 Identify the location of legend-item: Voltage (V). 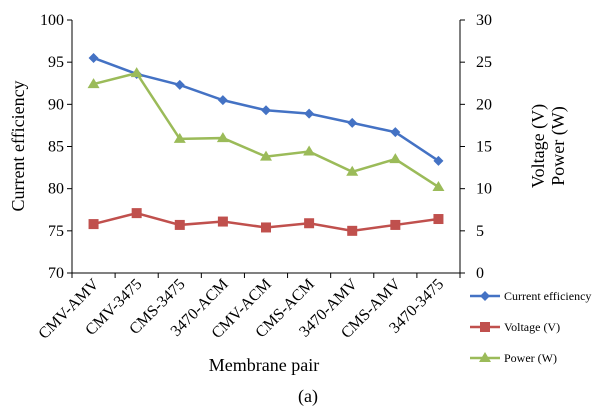
(515, 327).